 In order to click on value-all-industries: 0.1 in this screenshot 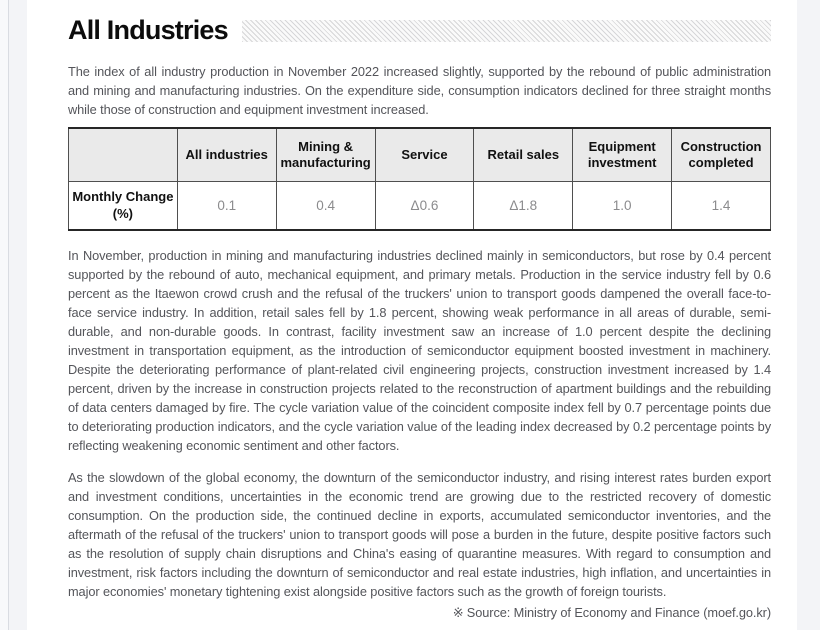, I will do `click(226, 206)`.